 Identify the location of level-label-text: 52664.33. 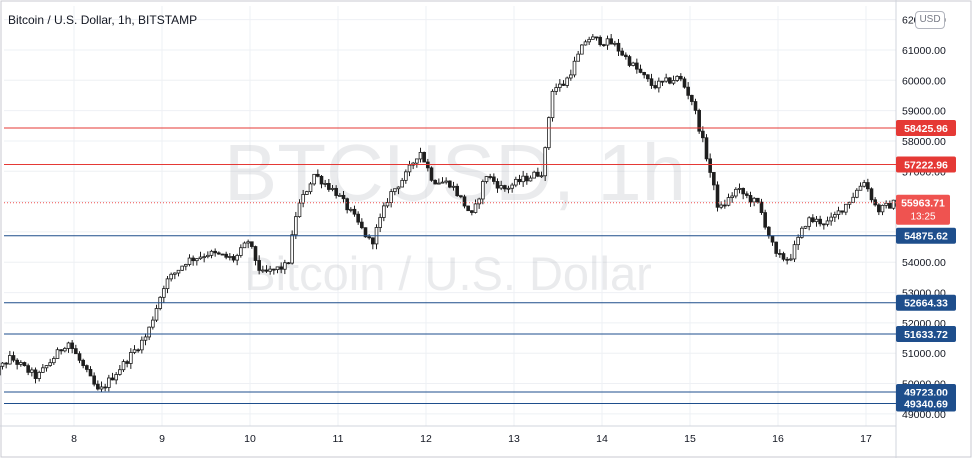
(926, 304).